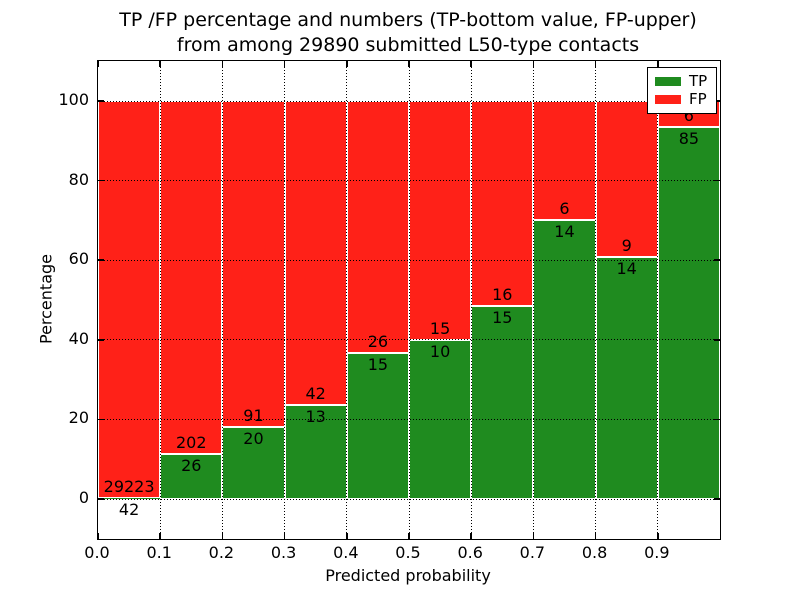 The width and height of the screenshot is (800, 600). What do you see at coordinates (191, 442) in the screenshot?
I see `fp-count-label: 202` at bounding box center [191, 442].